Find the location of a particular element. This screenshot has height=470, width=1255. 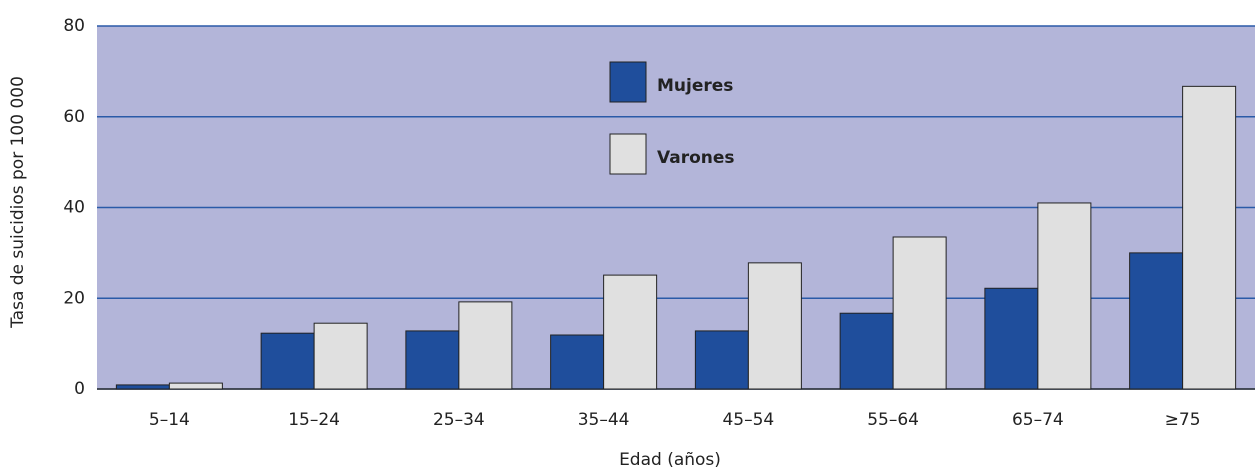

x-axis-label: Edad (años) is located at coordinates (670, 460).